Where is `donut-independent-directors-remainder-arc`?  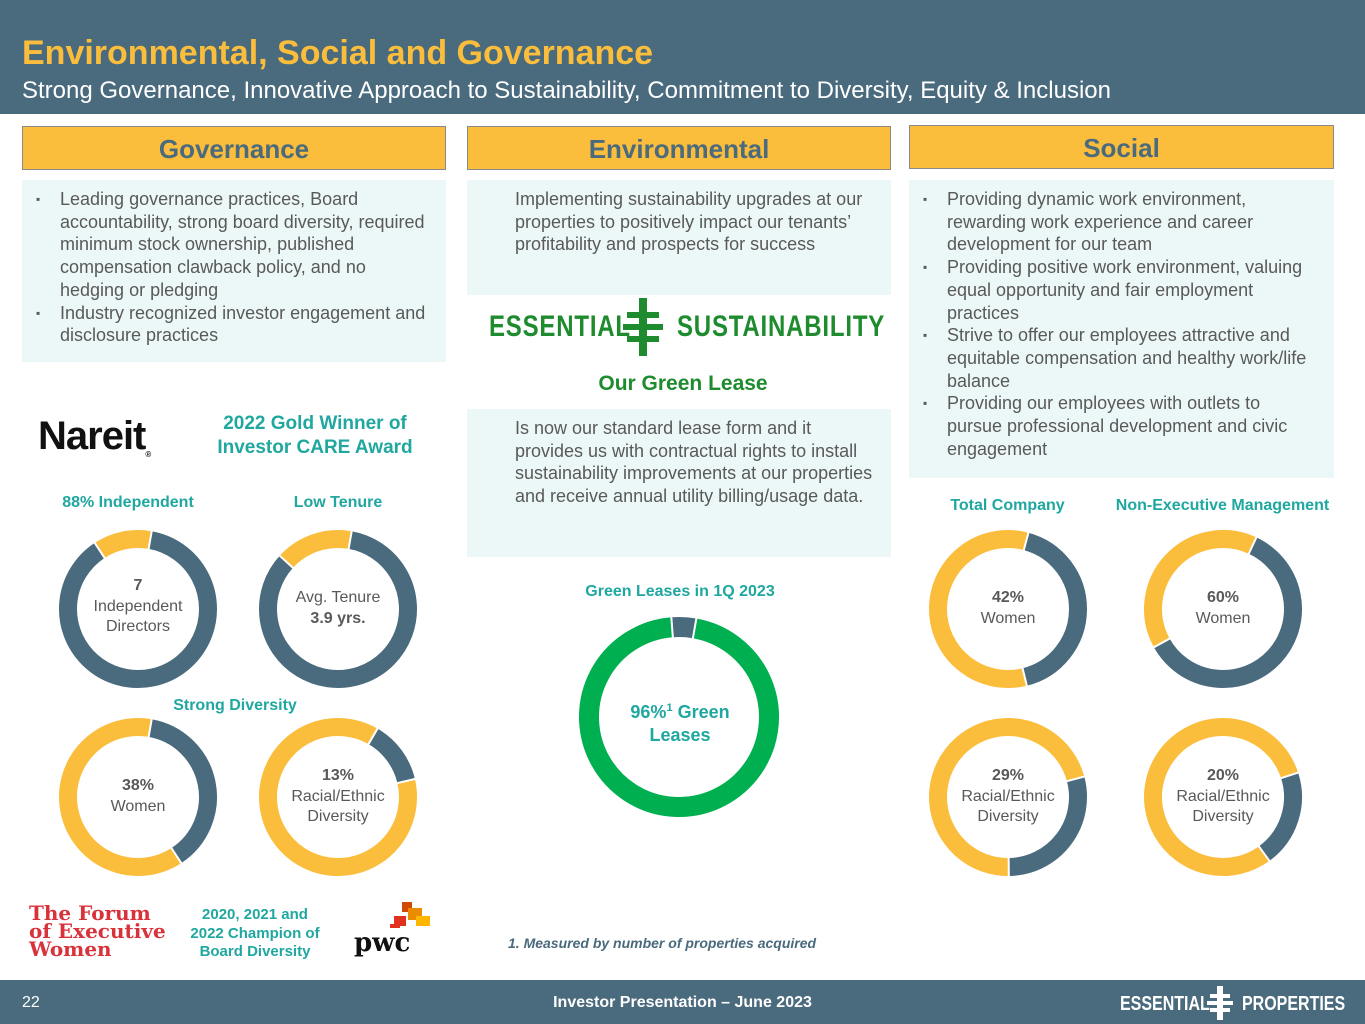
donut-independent-directors-remainder-arc is located at coordinates (123, 544).